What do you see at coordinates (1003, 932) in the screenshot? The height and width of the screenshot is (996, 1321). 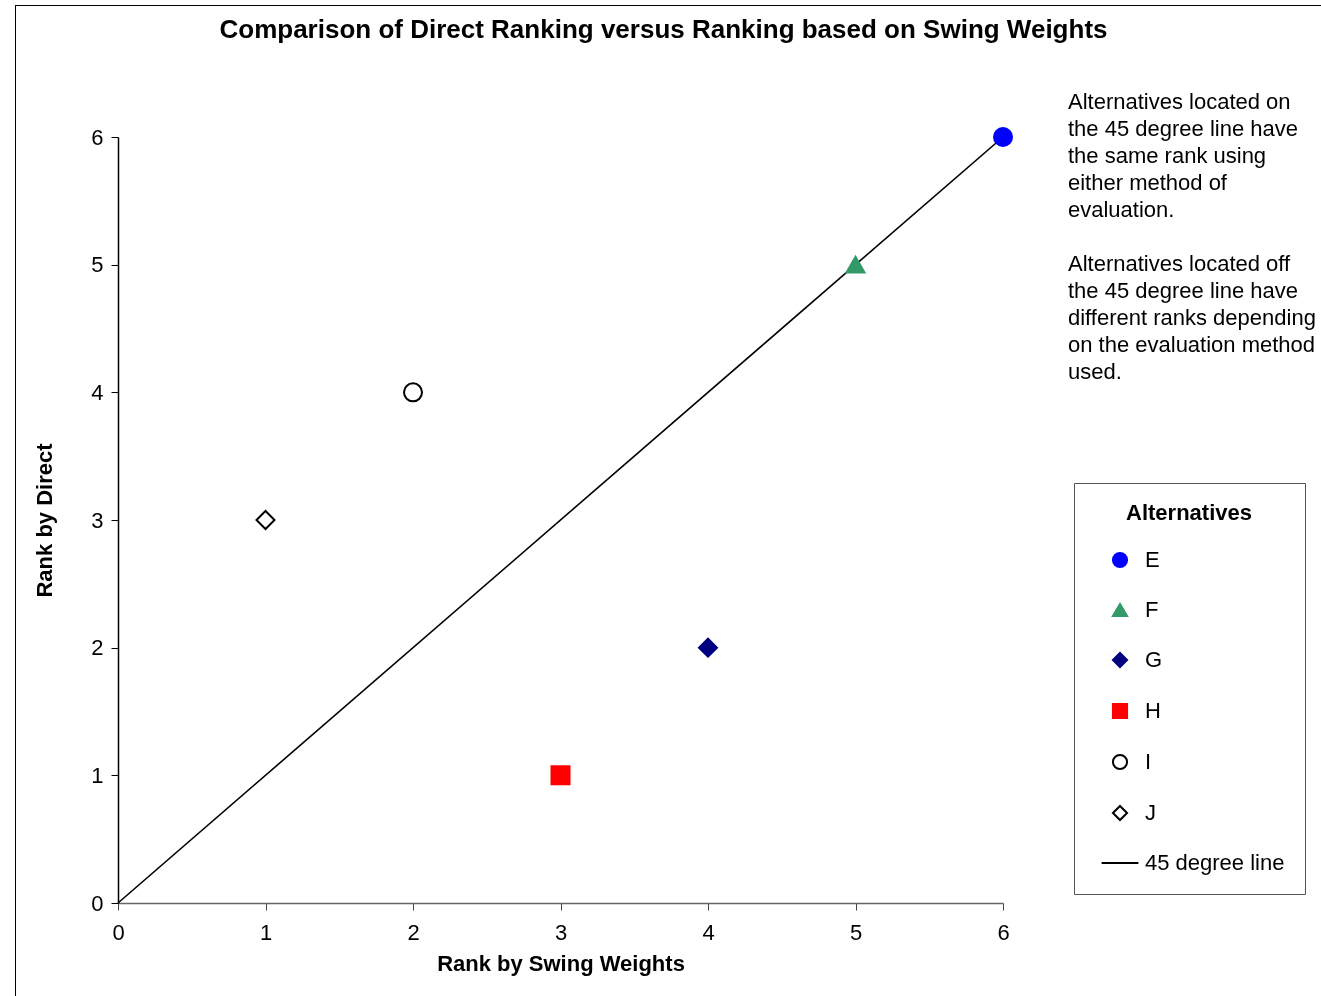 I see `x-tick-label: 6` at bounding box center [1003, 932].